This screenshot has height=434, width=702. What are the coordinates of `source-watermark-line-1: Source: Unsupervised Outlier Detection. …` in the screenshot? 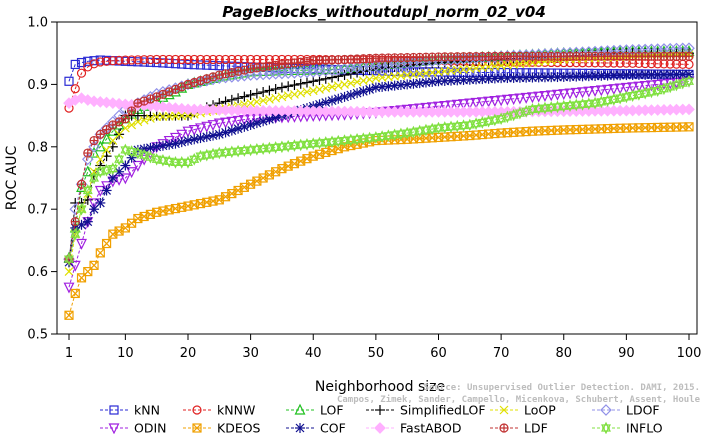 It's located at (562, 387).